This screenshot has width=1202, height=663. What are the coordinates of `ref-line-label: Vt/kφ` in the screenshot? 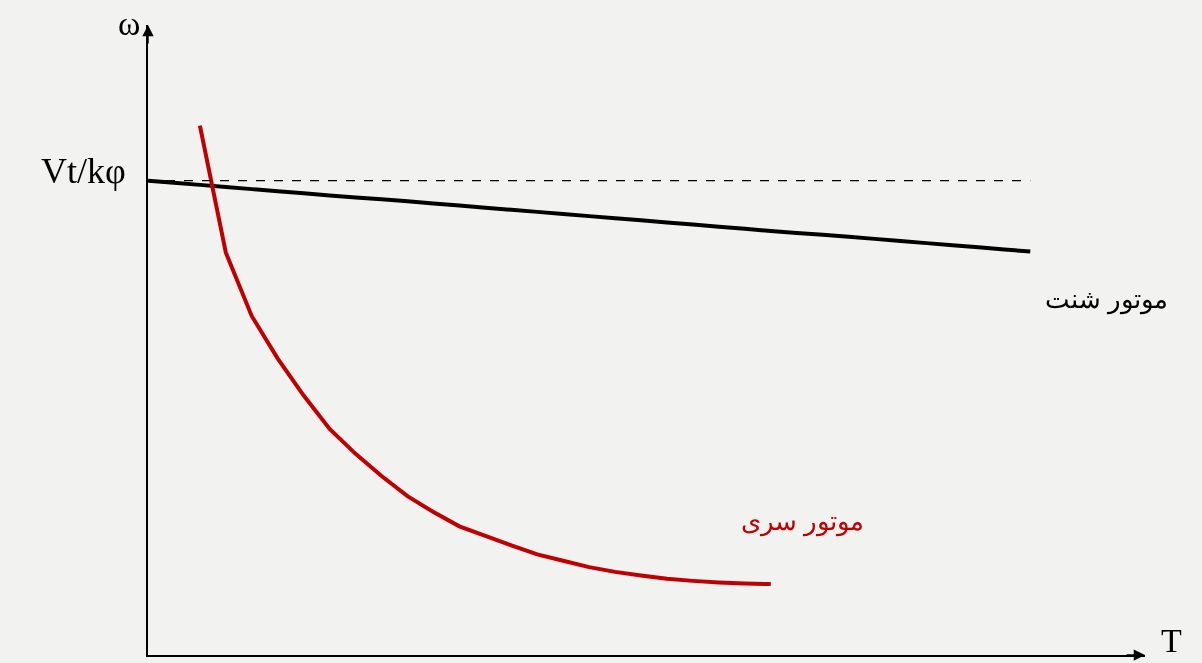 It's located at (83, 171).